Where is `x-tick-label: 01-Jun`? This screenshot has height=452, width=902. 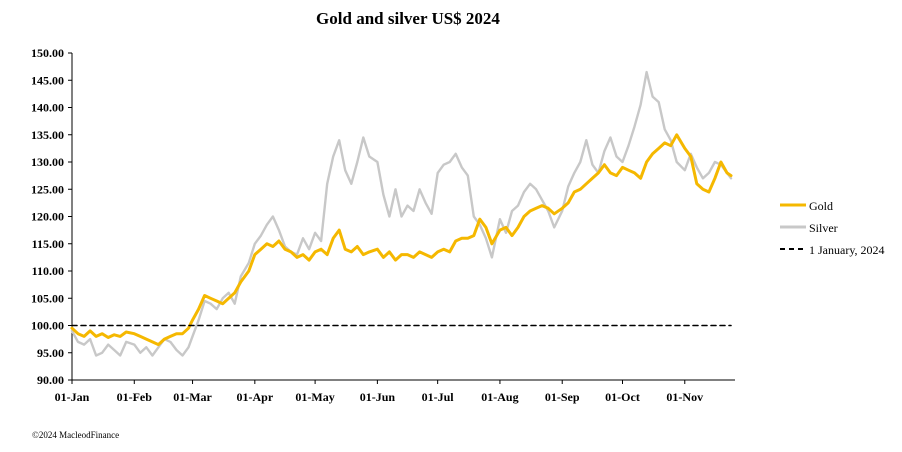
x-tick-label: 01-Jun is located at coordinates (378, 397).